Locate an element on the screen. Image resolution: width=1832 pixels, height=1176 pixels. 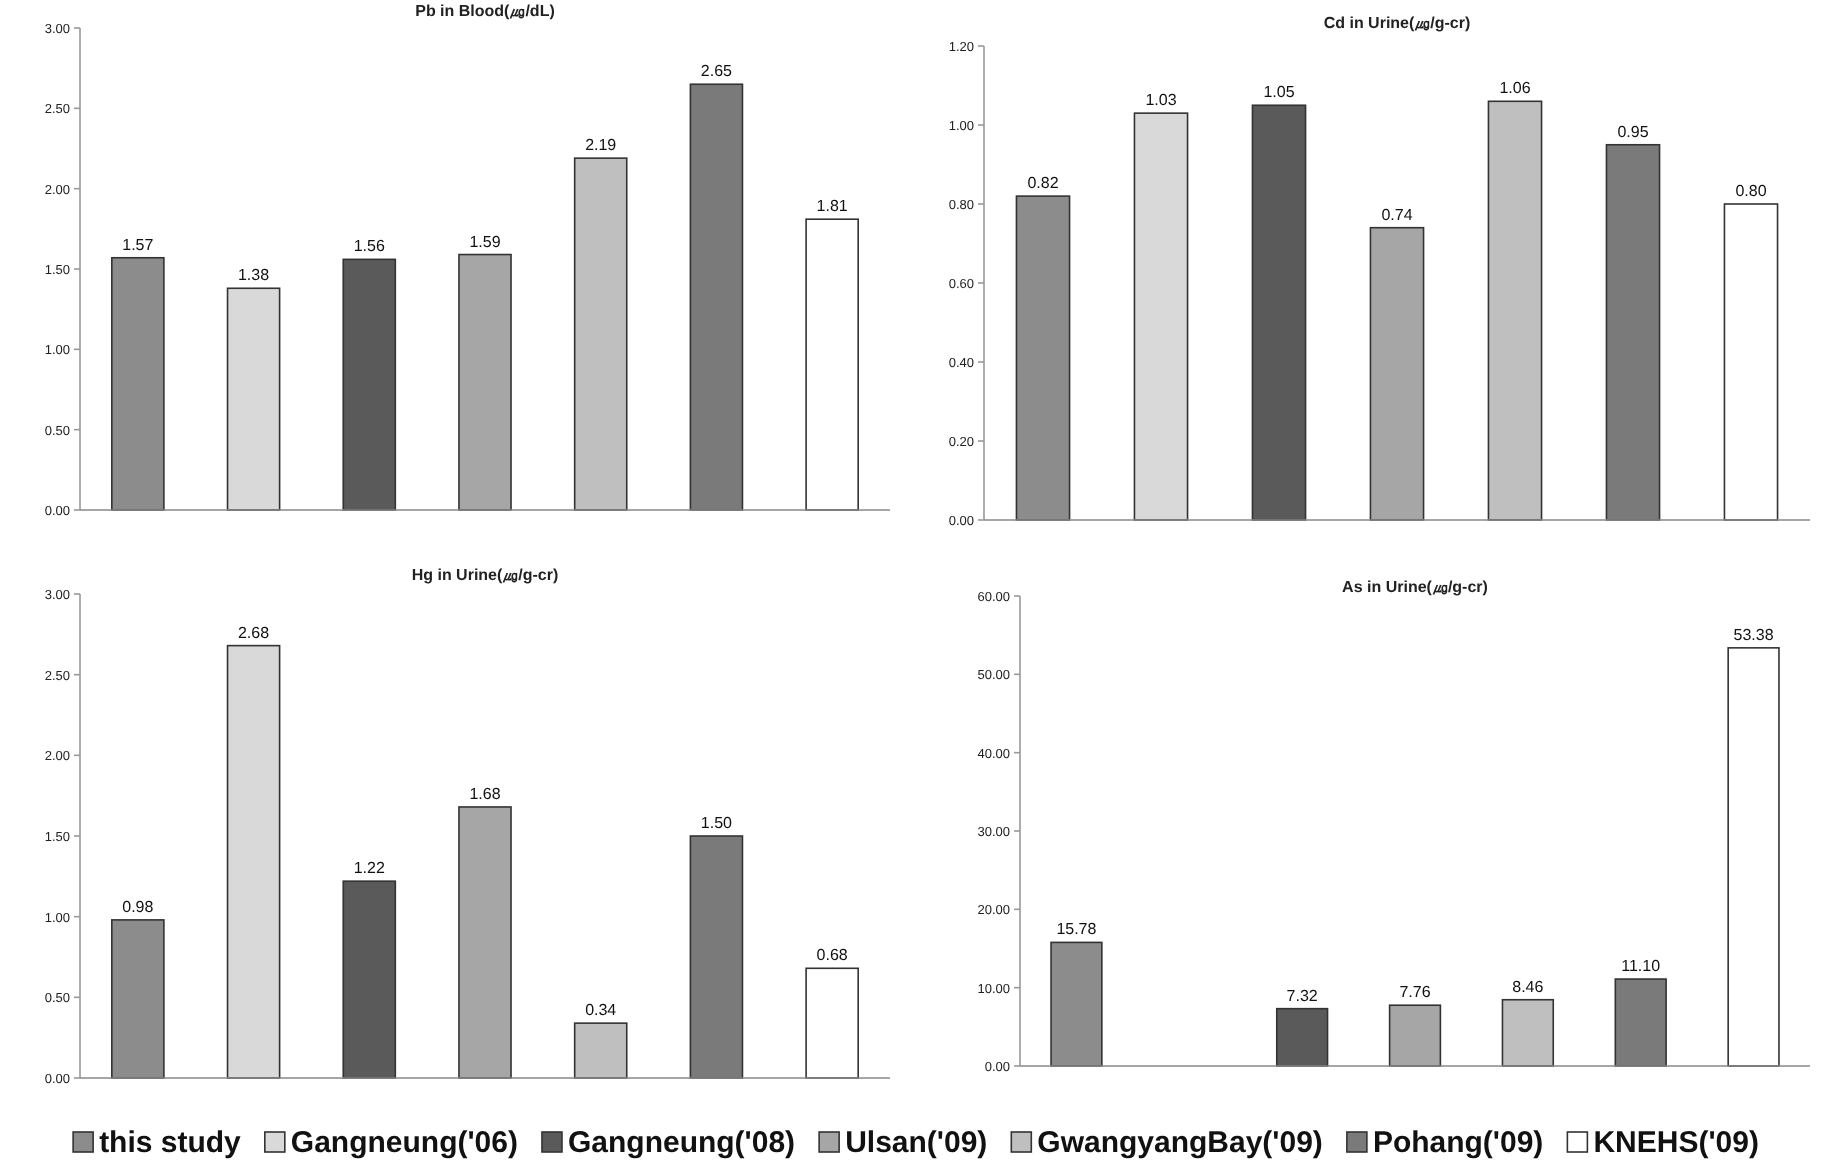
data-label: 0.95 is located at coordinates (1633, 131).